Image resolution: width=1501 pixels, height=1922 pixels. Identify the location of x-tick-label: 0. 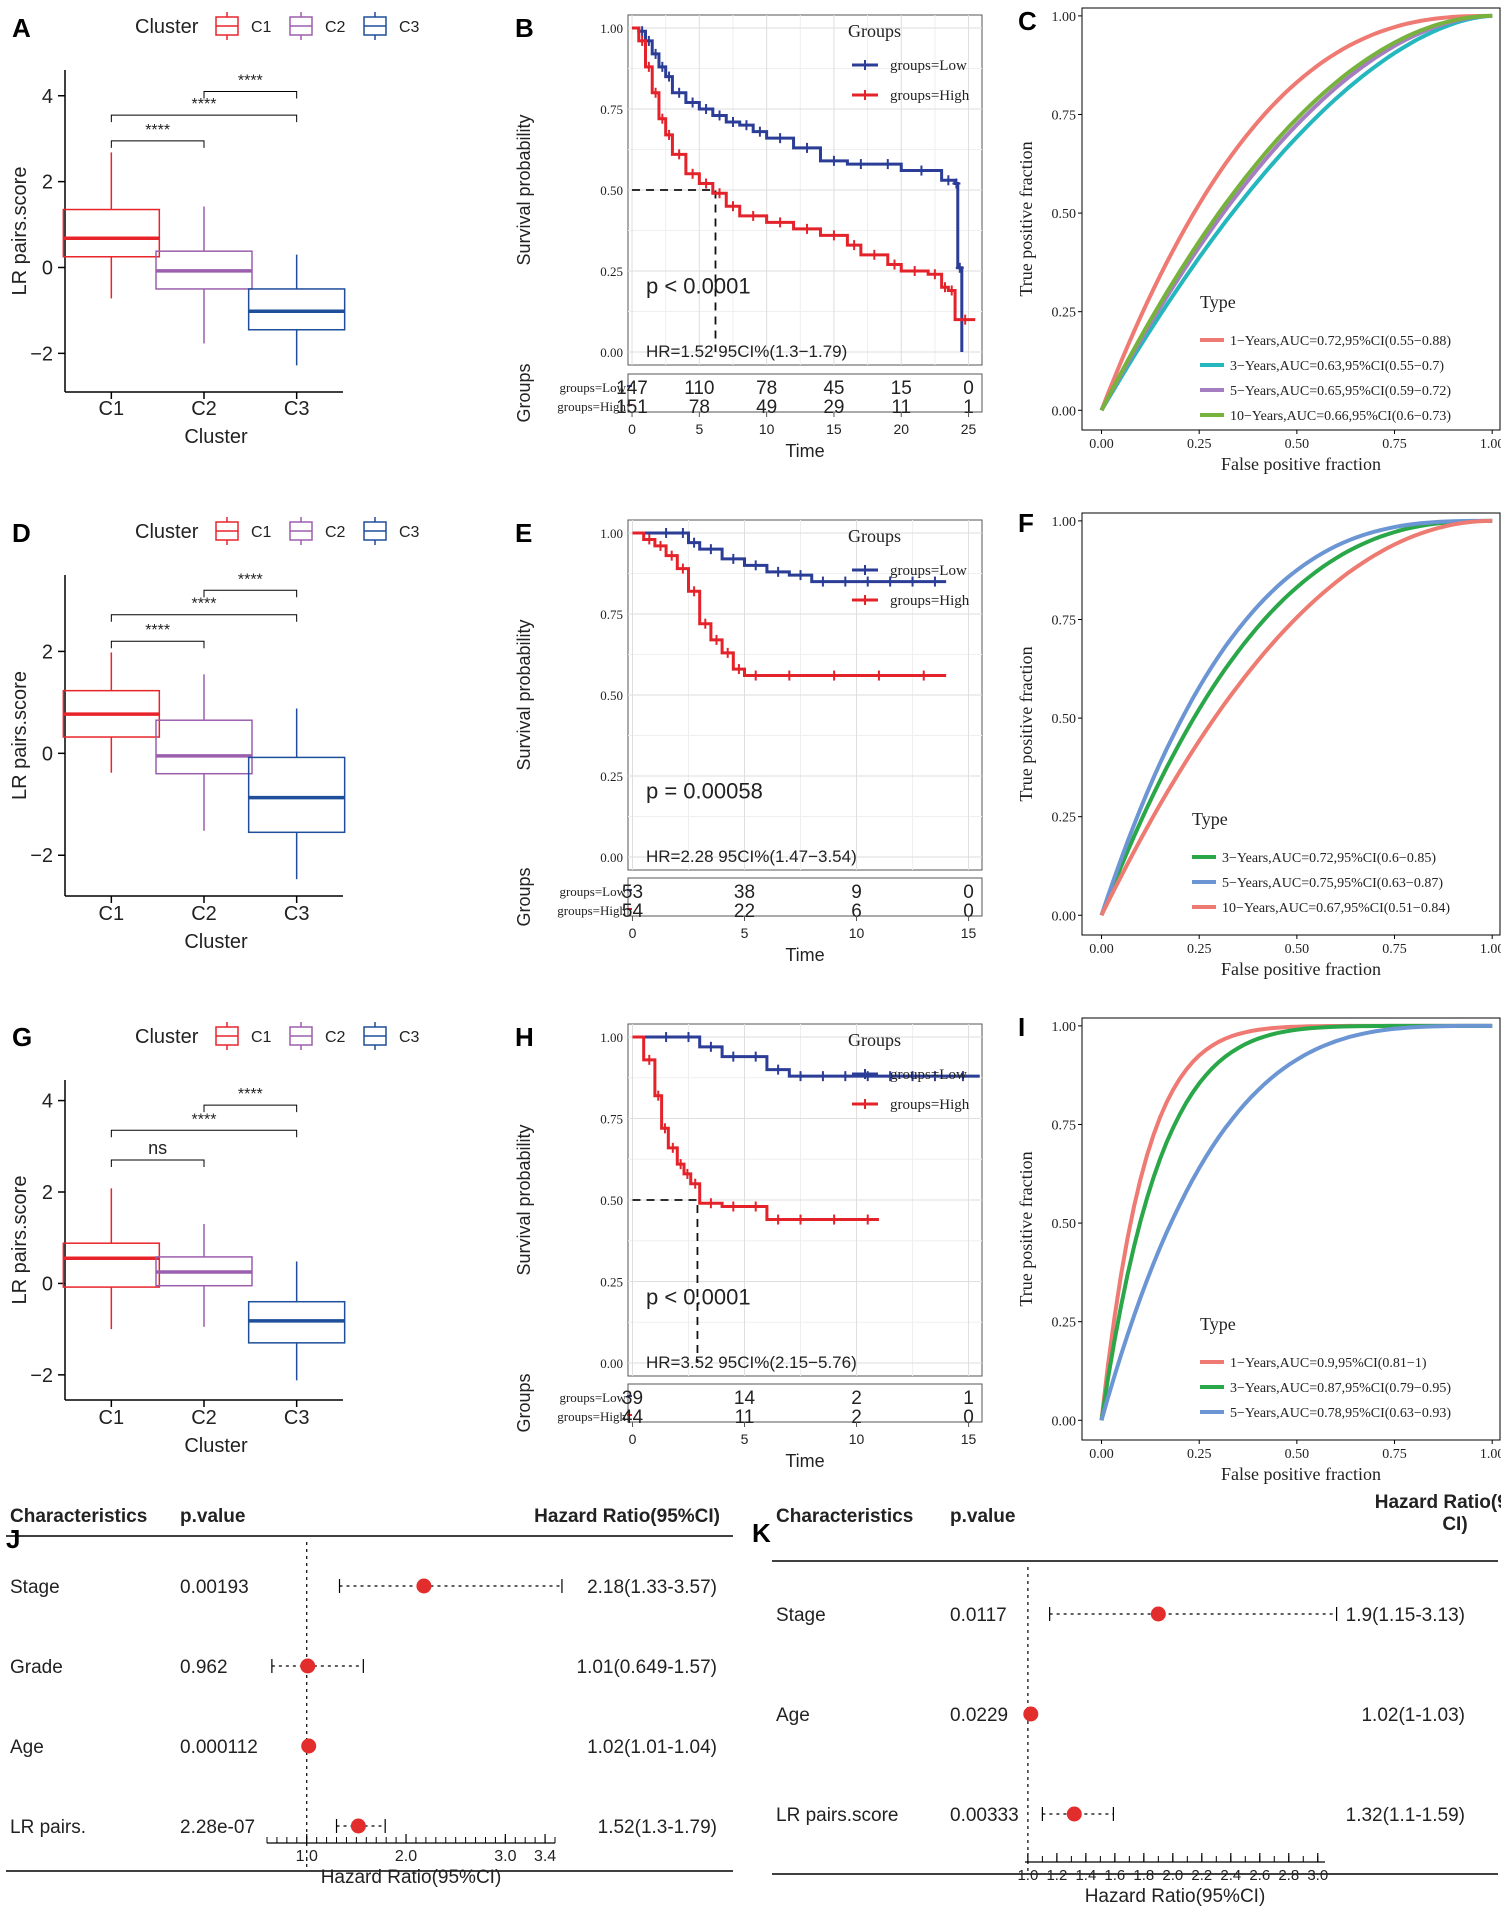
(632, 429).